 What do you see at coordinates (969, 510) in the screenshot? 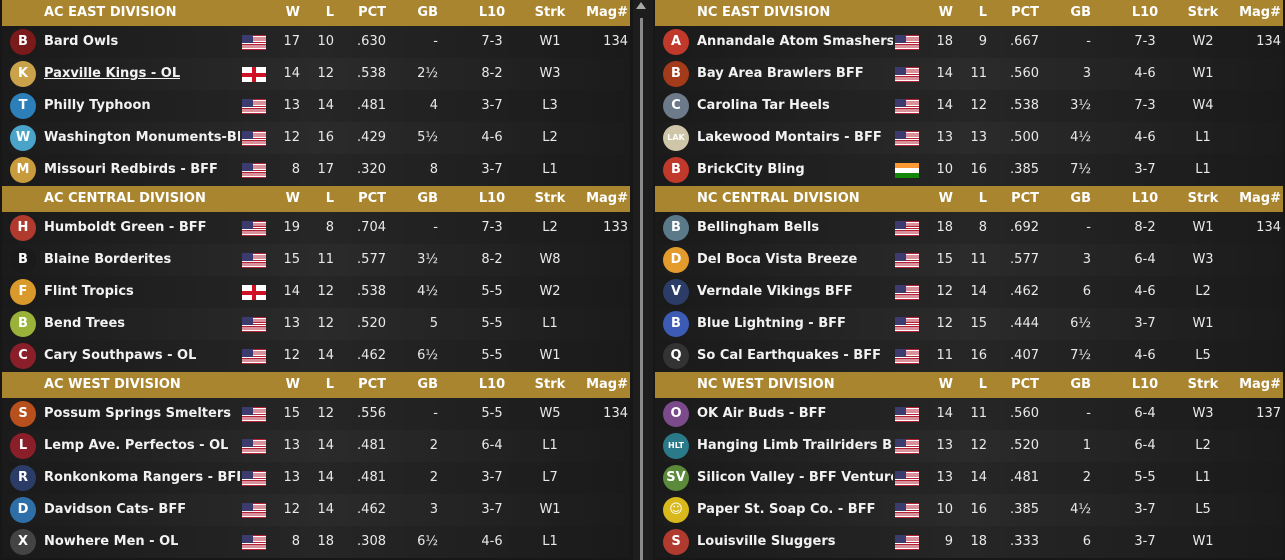
I see `team-row: ☺ Paper St. Soap Co. - BFF 10 16 .385 4½ 3-7 L5` at bounding box center [969, 510].